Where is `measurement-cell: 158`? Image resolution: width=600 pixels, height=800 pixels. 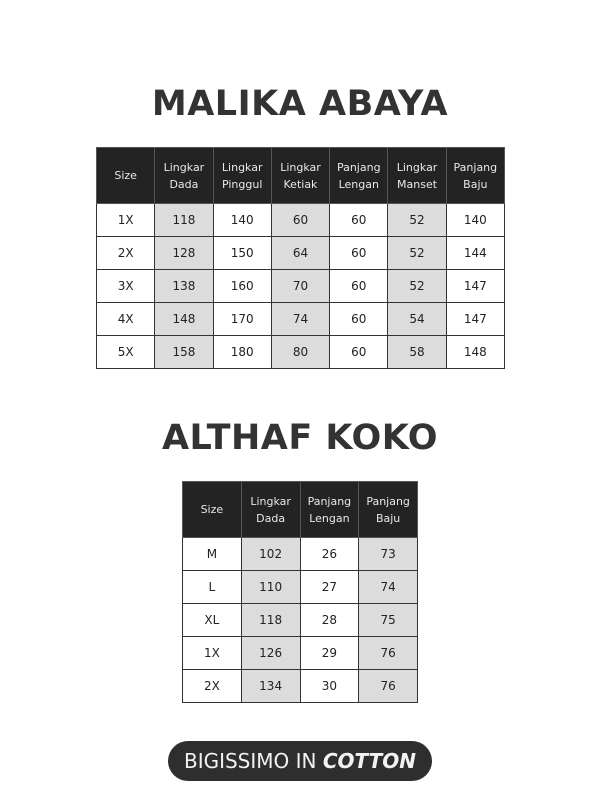
measurement-cell: 158 is located at coordinates (184, 352).